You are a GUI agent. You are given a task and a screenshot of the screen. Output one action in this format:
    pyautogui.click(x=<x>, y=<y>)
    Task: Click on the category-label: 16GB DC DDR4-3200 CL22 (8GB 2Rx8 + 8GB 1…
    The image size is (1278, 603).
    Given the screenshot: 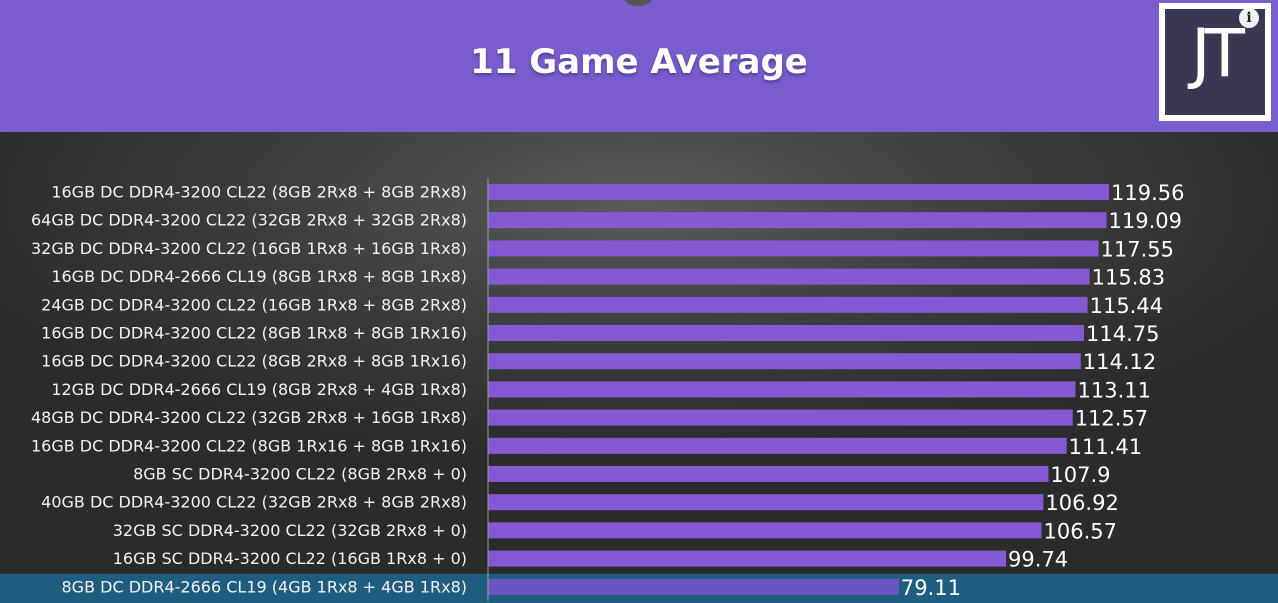 What is the action you would take?
    pyautogui.click(x=254, y=361)
    